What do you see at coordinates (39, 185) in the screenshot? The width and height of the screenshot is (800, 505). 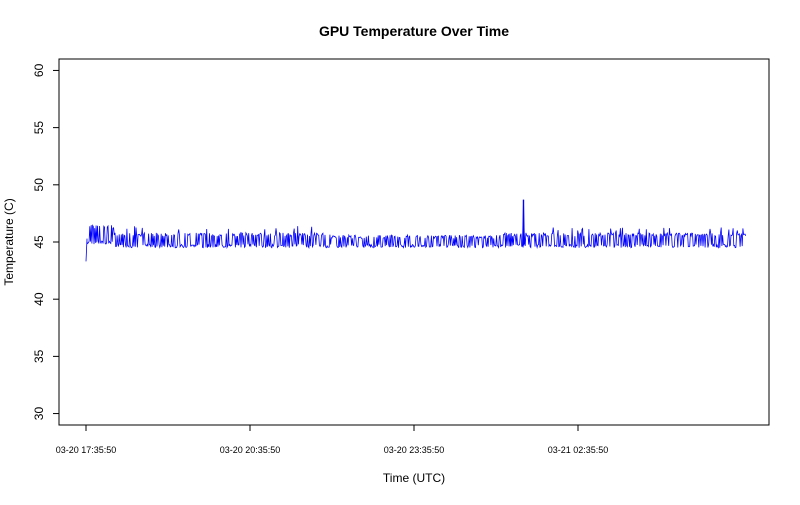 I see `y-tick-label: 50` at bounding box center [39, 185].